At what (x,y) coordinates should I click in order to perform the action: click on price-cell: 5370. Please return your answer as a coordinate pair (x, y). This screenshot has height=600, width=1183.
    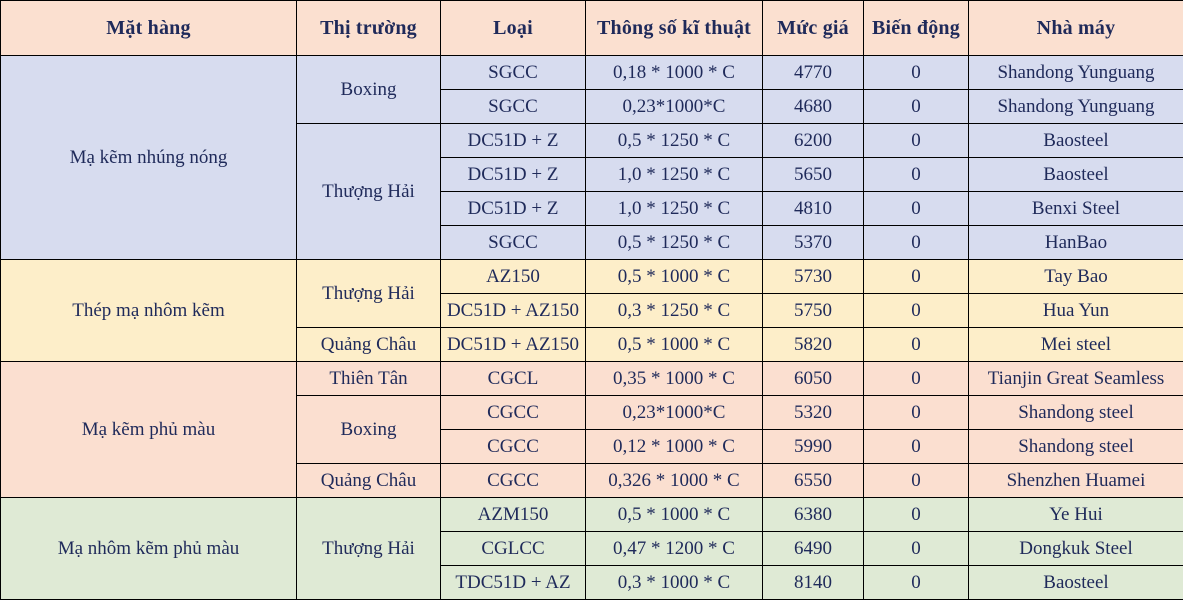
    Looking at the image, I should click on (813, 242).